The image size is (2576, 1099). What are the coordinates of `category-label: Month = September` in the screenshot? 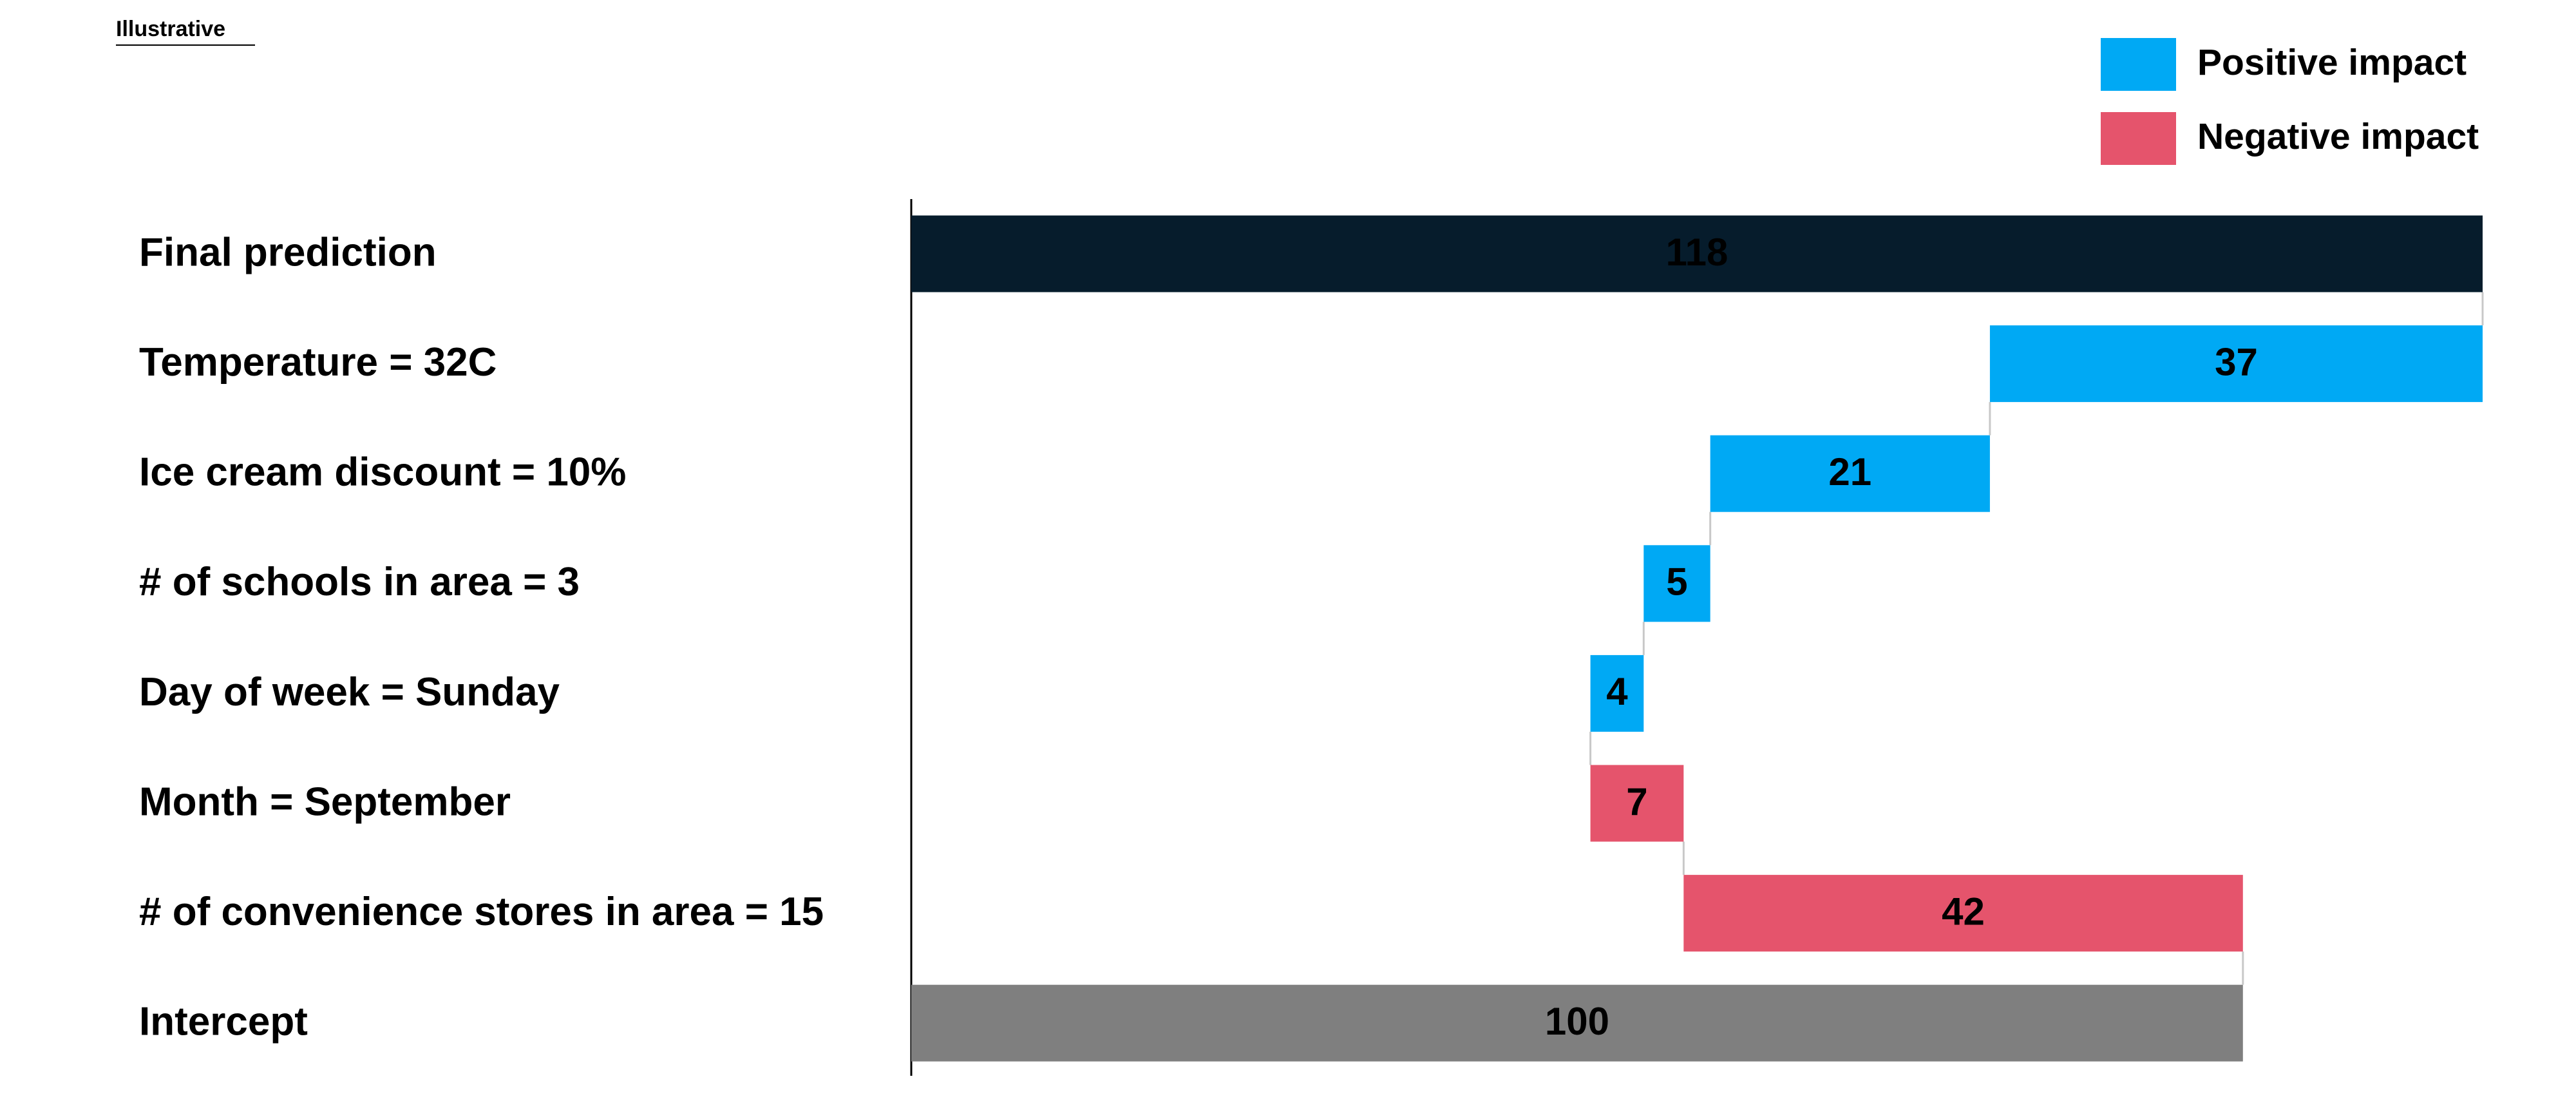 It's located at (325, 801).